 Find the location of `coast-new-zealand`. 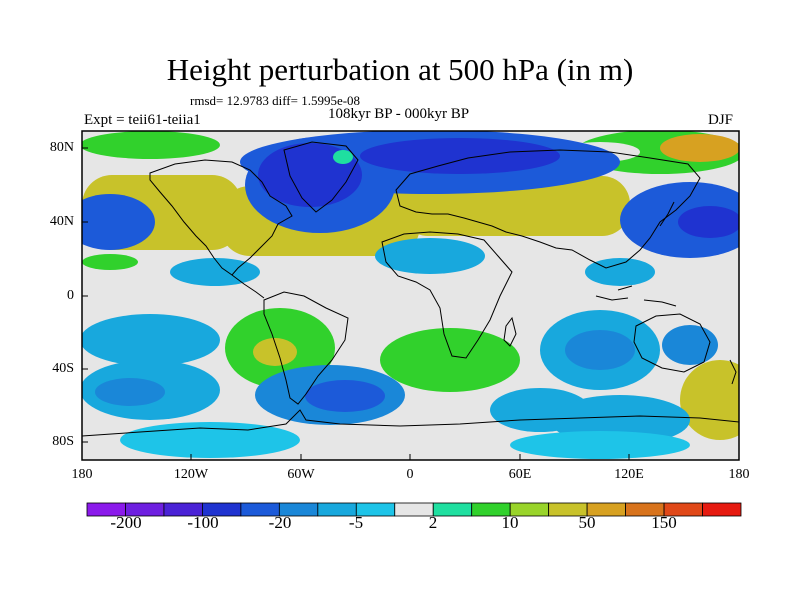

coast-new-zealand is located at coordinates (733, 372).